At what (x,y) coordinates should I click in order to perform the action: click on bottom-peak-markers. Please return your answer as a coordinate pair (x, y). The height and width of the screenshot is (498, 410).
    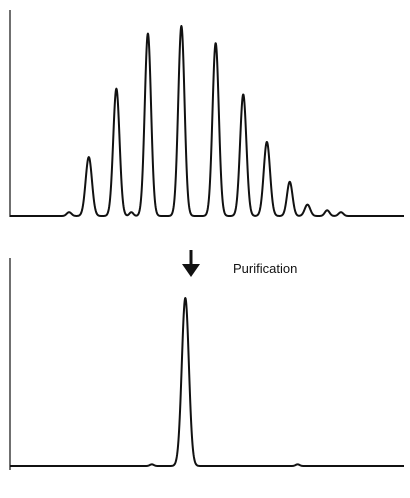
    Looking at the image, I should click on (224, 381).